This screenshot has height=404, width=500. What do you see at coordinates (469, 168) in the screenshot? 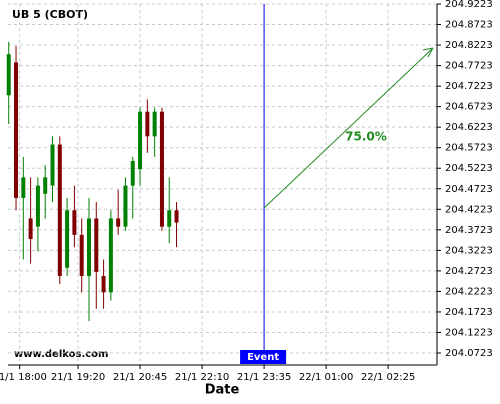
I see `y-tick-label: 204.5223` at bounding box center [469, 168].